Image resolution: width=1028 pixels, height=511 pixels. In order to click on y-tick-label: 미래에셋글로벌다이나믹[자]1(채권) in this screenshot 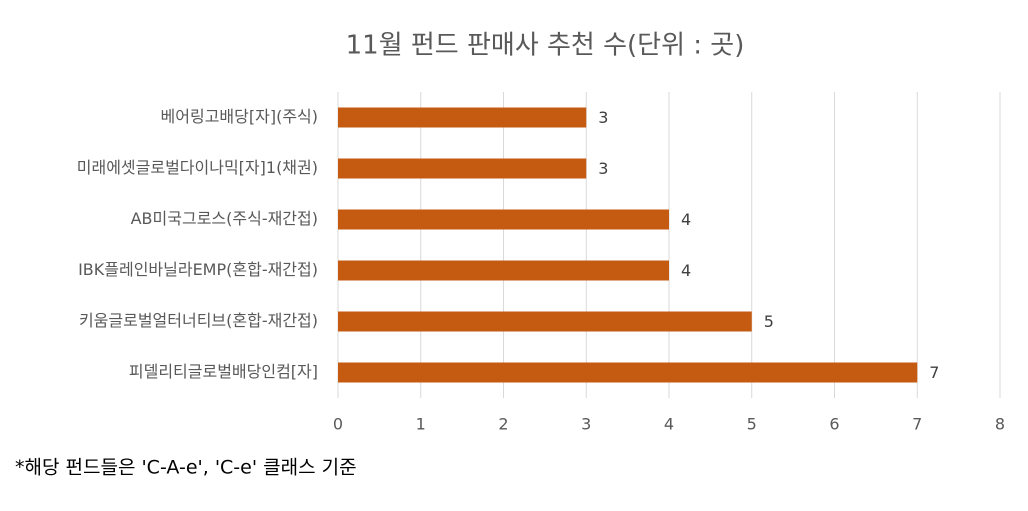, I will do `click(197, 167)`.